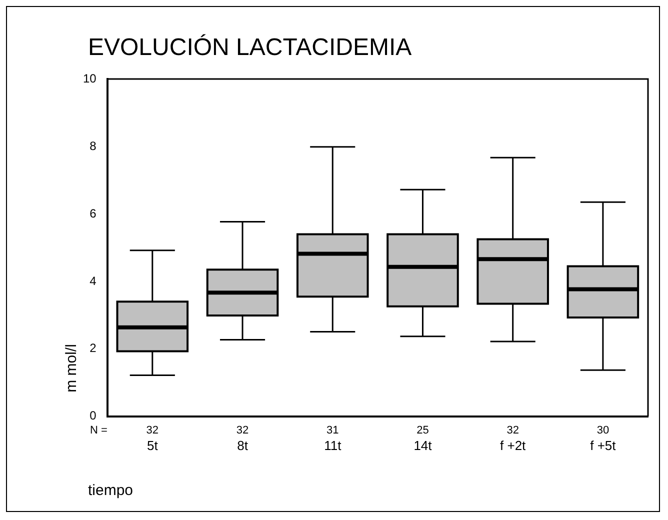 This screenshot has width=668, height=520. Describe the element at coordinates (242, 445) in the screenshot. I see `x-tick-label: 8t` at that location.